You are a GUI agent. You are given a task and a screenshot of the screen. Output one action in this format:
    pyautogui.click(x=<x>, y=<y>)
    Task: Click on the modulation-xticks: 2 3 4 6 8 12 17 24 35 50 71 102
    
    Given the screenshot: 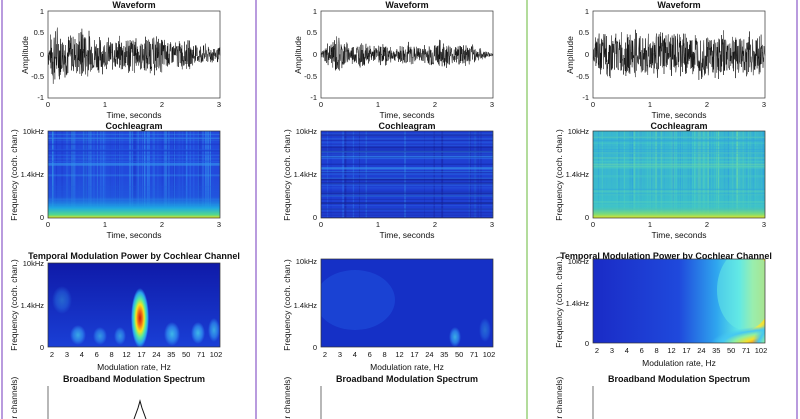 What is the action you would take?
    pyautogui.click(x=681, y=350)
    